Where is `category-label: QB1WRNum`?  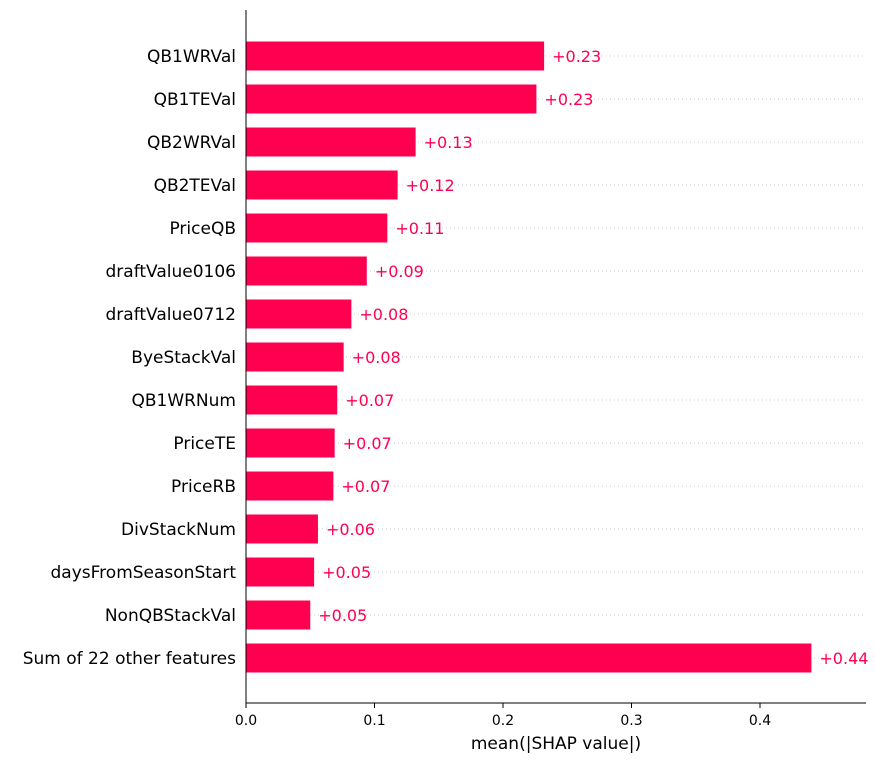 category-label: QB1WRNum is located at coordinates (183, 401).